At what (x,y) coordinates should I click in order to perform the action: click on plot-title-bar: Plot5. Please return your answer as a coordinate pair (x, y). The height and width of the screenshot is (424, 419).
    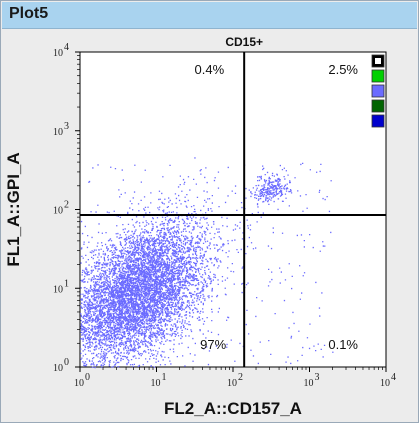
    Looking at the image, I should click on (209, 15).